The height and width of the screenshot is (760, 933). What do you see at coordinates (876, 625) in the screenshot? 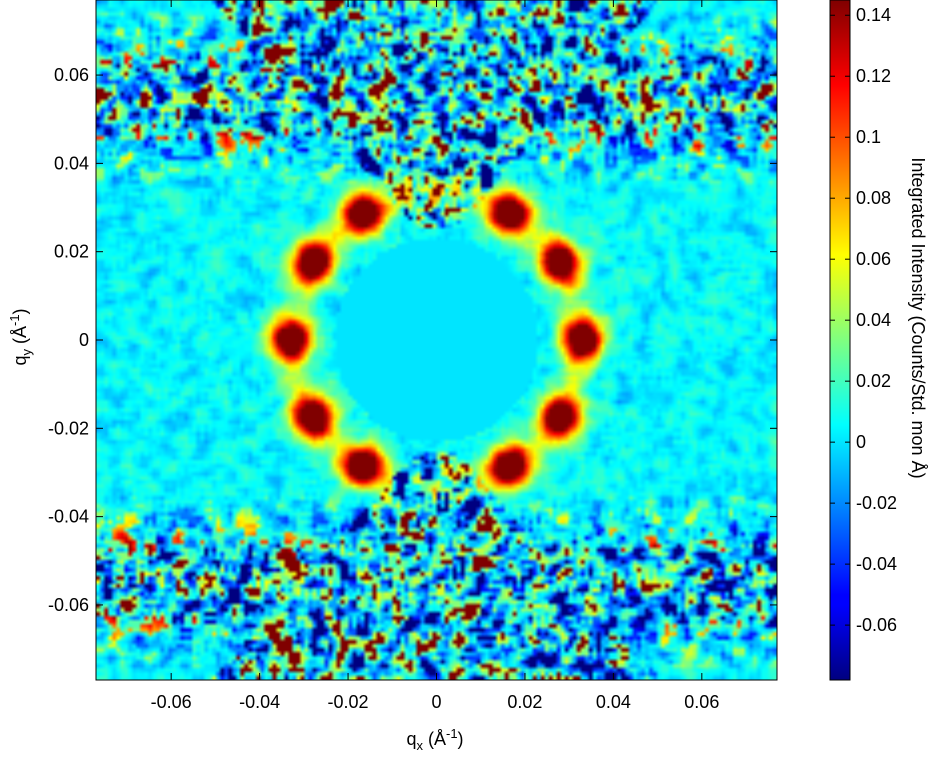
I see `colorbar-tick-label: -0.06` at bounding box center [876, 625].